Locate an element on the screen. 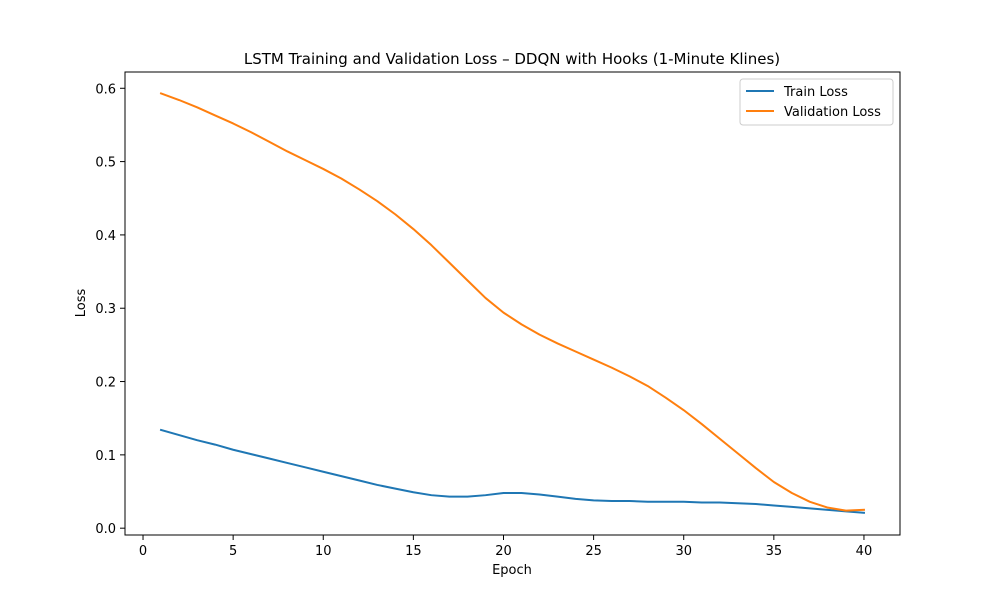 The width and height of the screenshot is (1000, 600). x-tick-label: 25 is located at coordinates (593, 551).